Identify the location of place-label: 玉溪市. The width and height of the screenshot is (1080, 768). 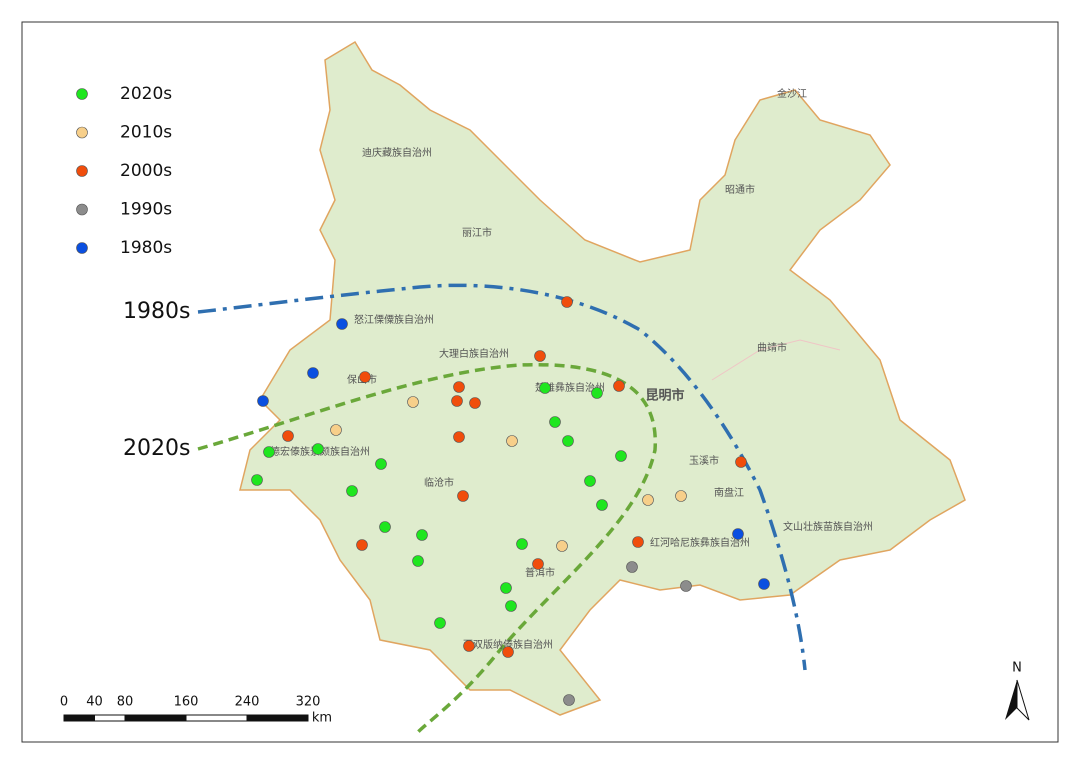
(704, 460).